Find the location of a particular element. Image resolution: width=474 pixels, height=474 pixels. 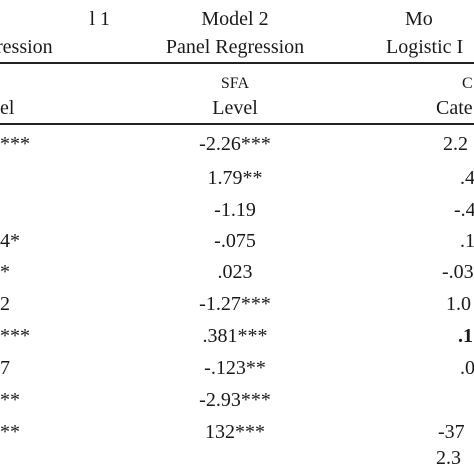

cell-model3: 2.2 is located at coordinates (455, 144).